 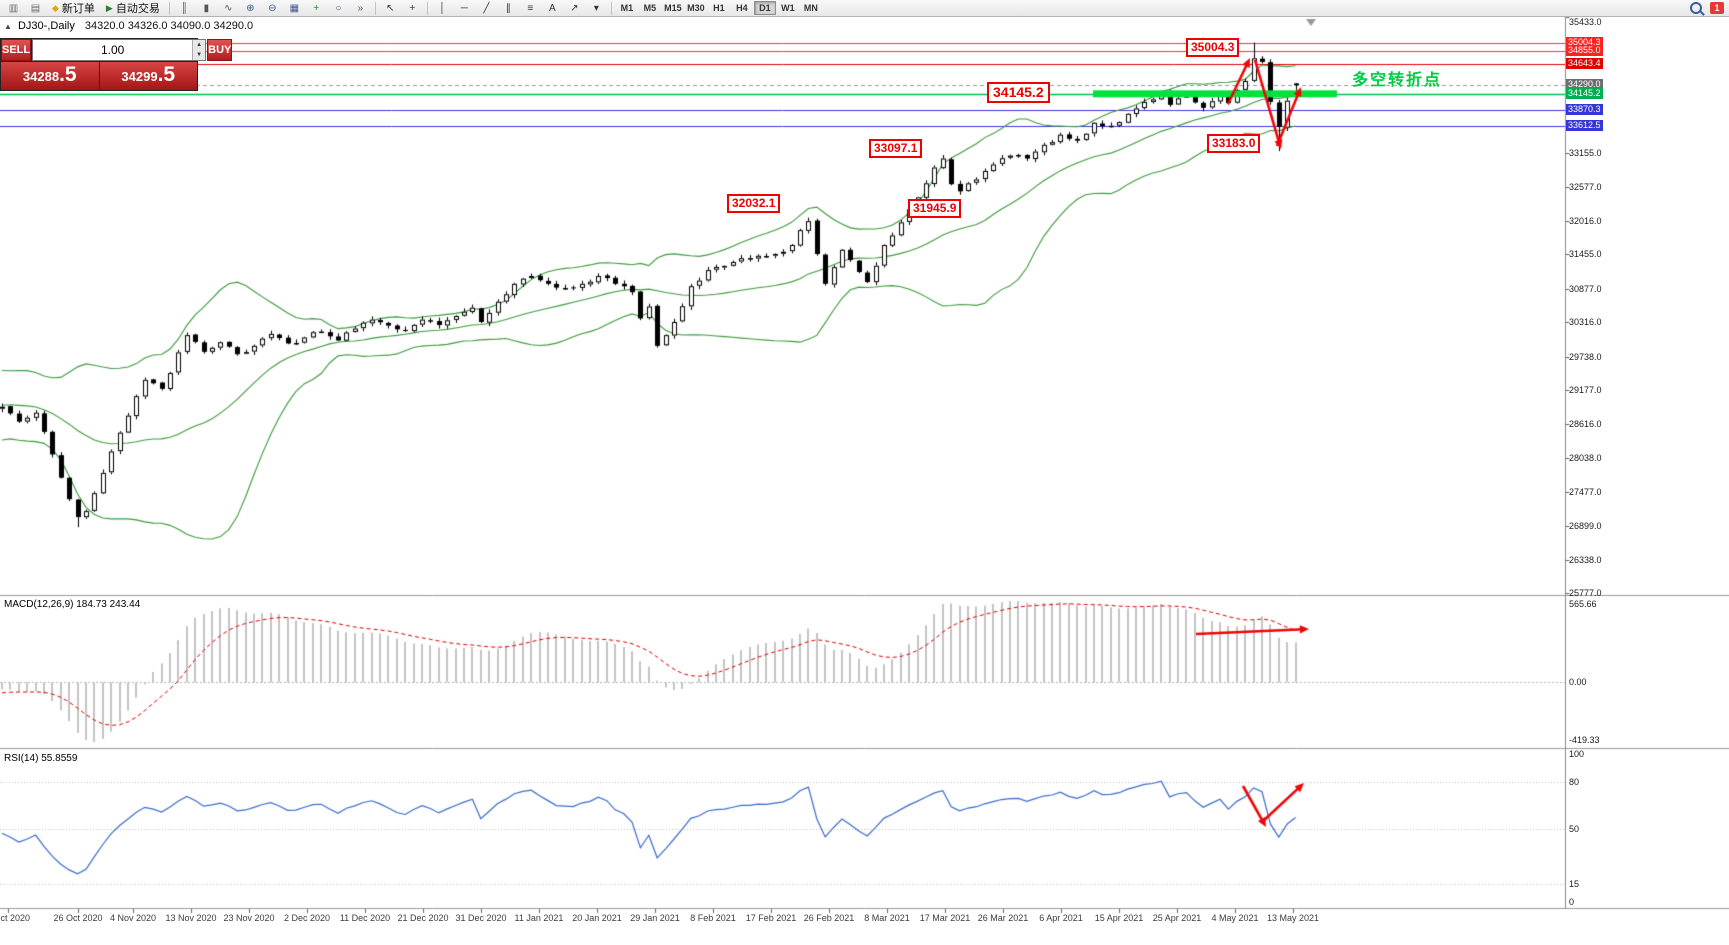 What do you see at coordinates (1707, 8) in the screenshot?
I see `toolbar-right-icons: 1` at bounding box center [1707, 8].